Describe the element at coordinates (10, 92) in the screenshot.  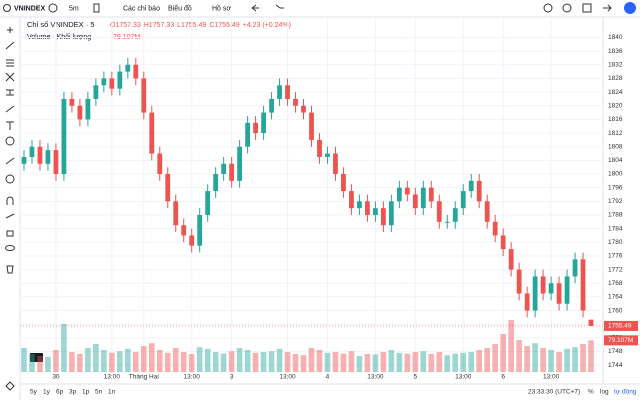
I see `projection-tool` at that location.